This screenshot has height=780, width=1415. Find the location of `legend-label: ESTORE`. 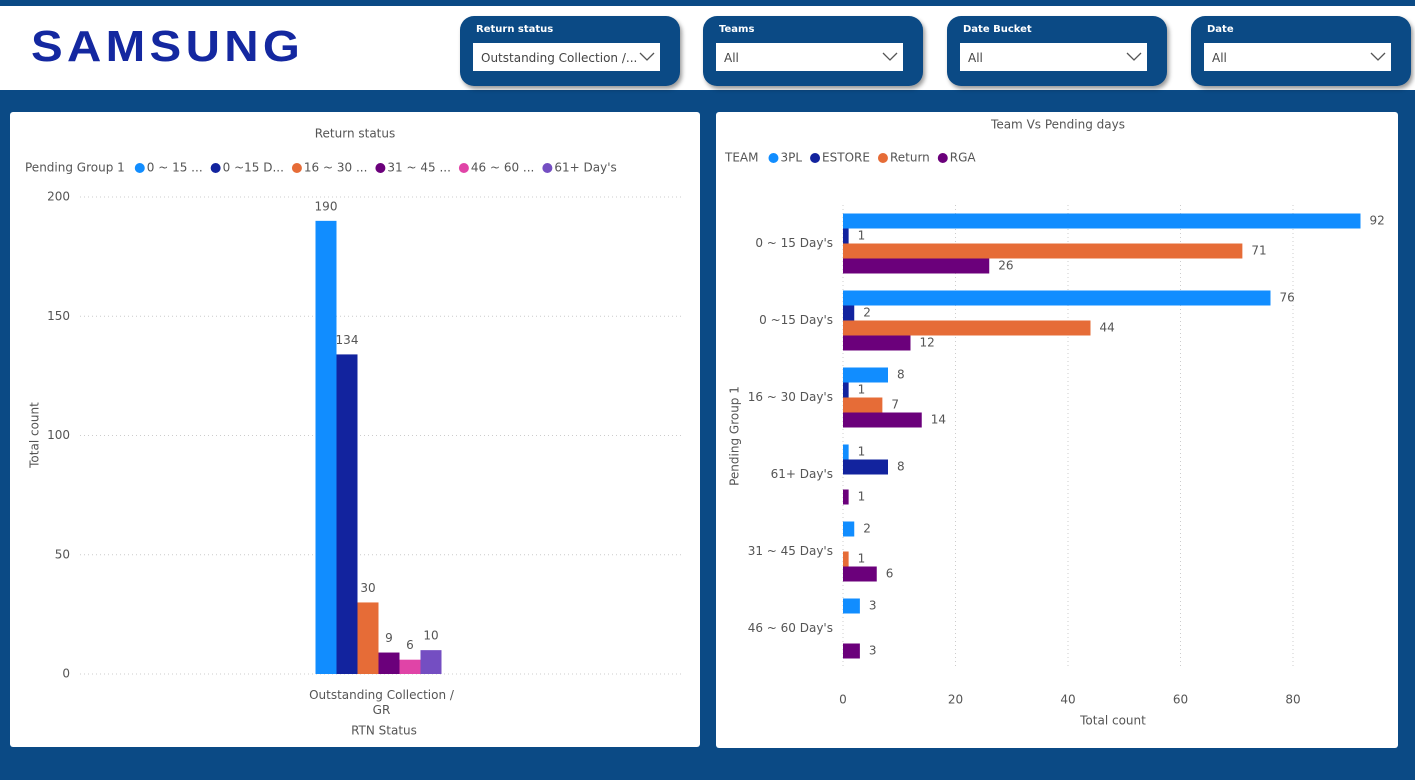

legend-label: ESTORE is located at coordinates (846, 158).